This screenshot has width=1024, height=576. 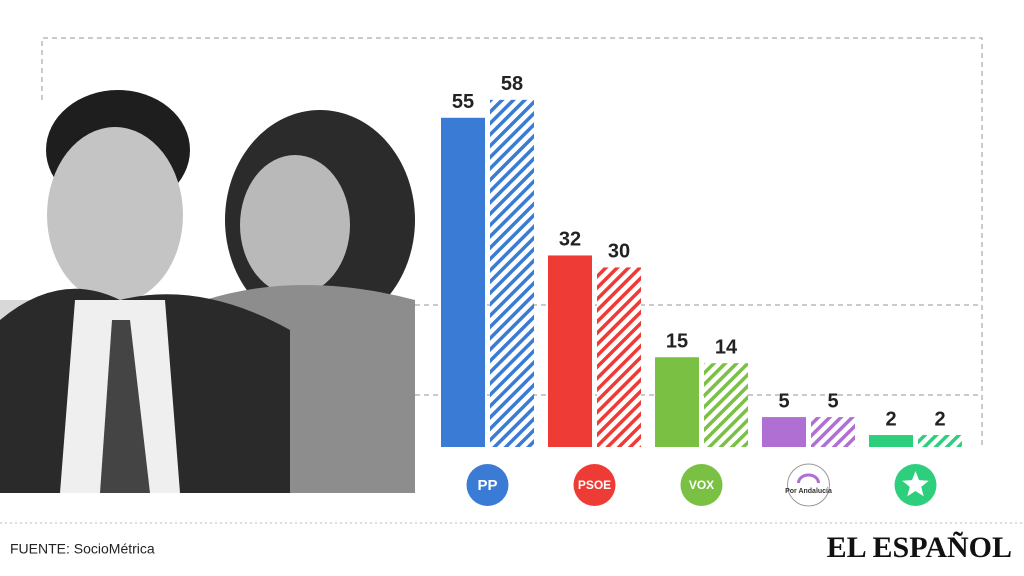 I want to click on party-name: PSOE, so click(x=594, y=485).